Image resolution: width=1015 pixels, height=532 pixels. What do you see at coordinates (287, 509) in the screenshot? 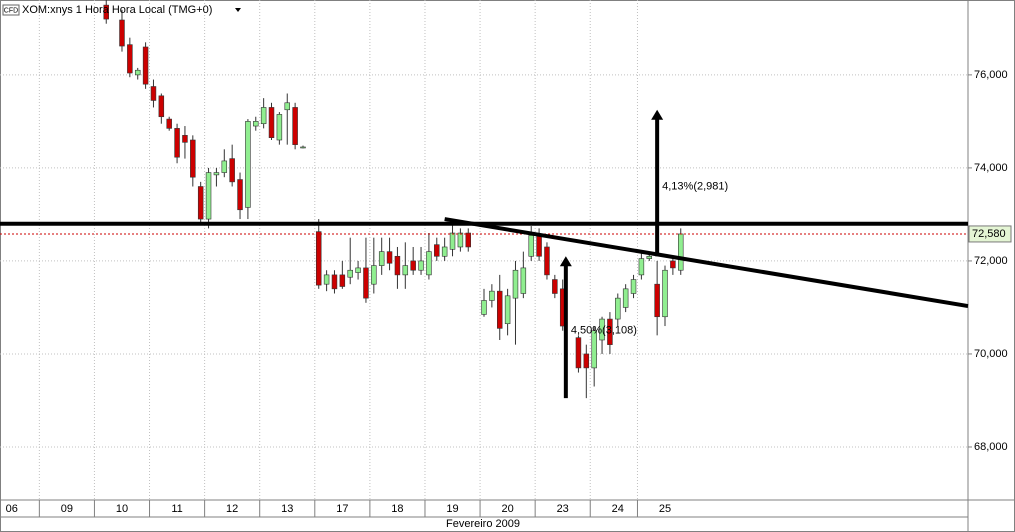
I see `x-tick-label: 13` at bounding box center [287, 509].